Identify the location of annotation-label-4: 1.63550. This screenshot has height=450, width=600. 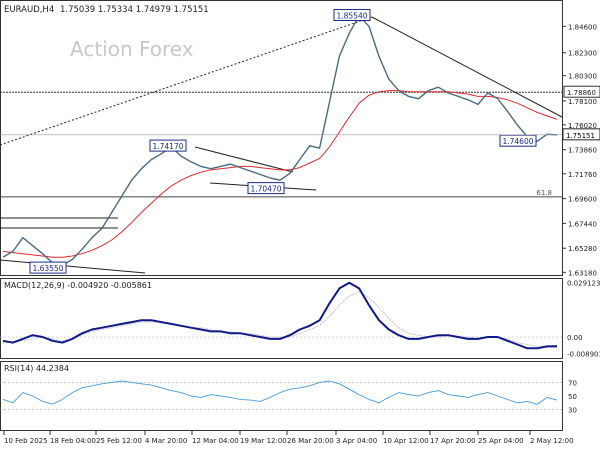
(47, 268).